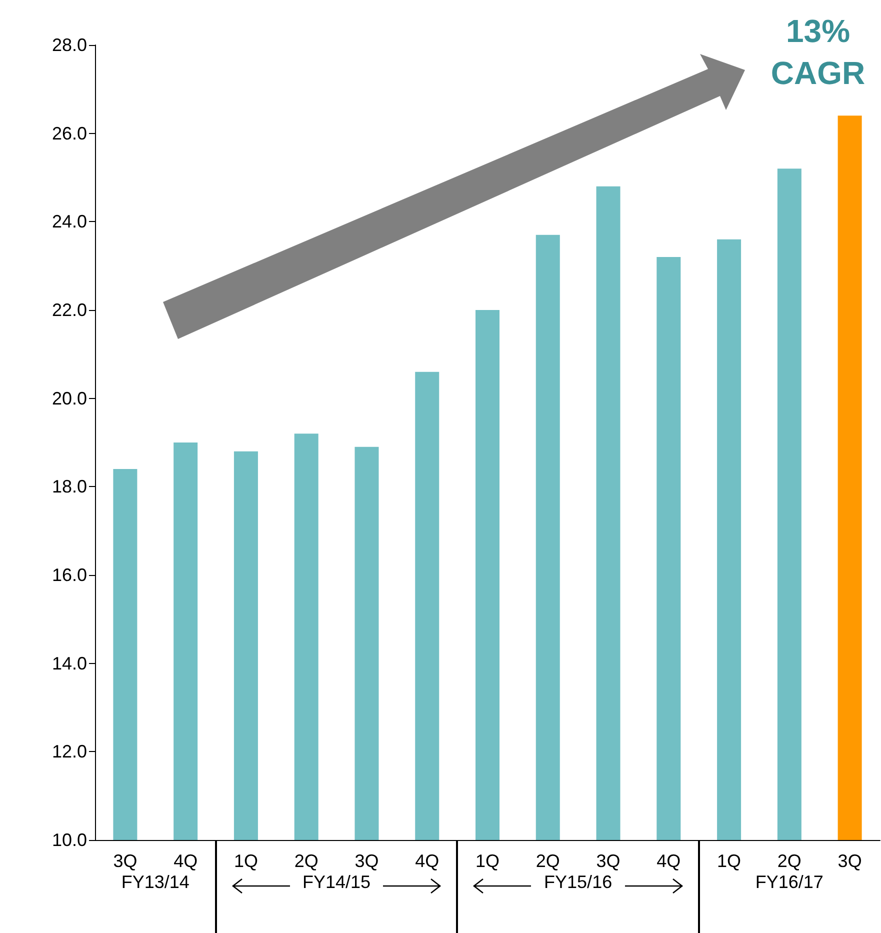 The image size is (881, 933). What do you see at coordinates (69, 663) in the screenshot?
I see `y-tick-label: 14.0` at bounding box center [69, 663].